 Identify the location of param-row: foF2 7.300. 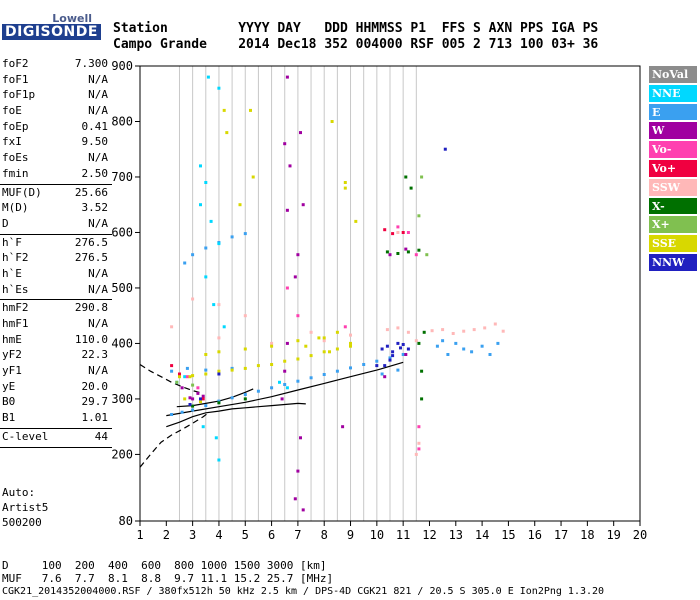
(56, 65).